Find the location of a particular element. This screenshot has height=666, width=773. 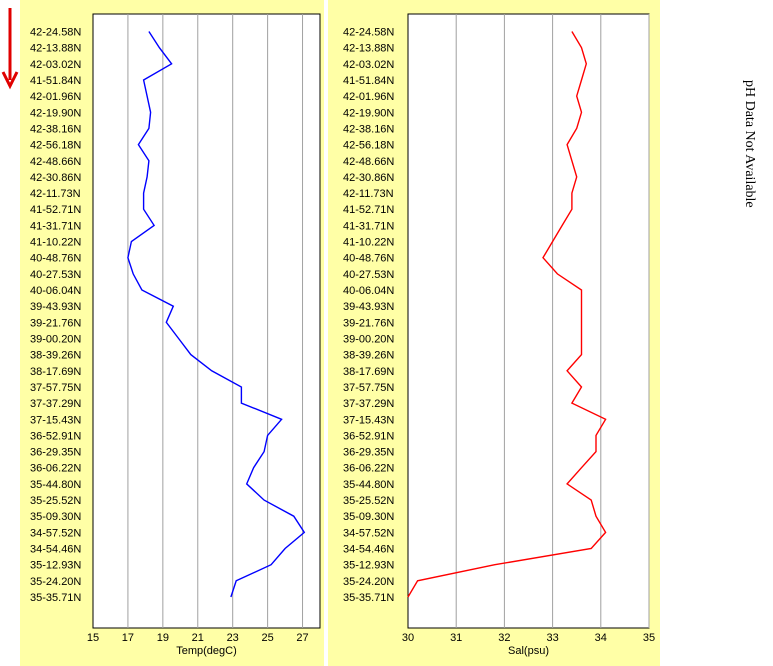

sal-y-tick-label: 38-17.69N is located at coordinates (368, 372).